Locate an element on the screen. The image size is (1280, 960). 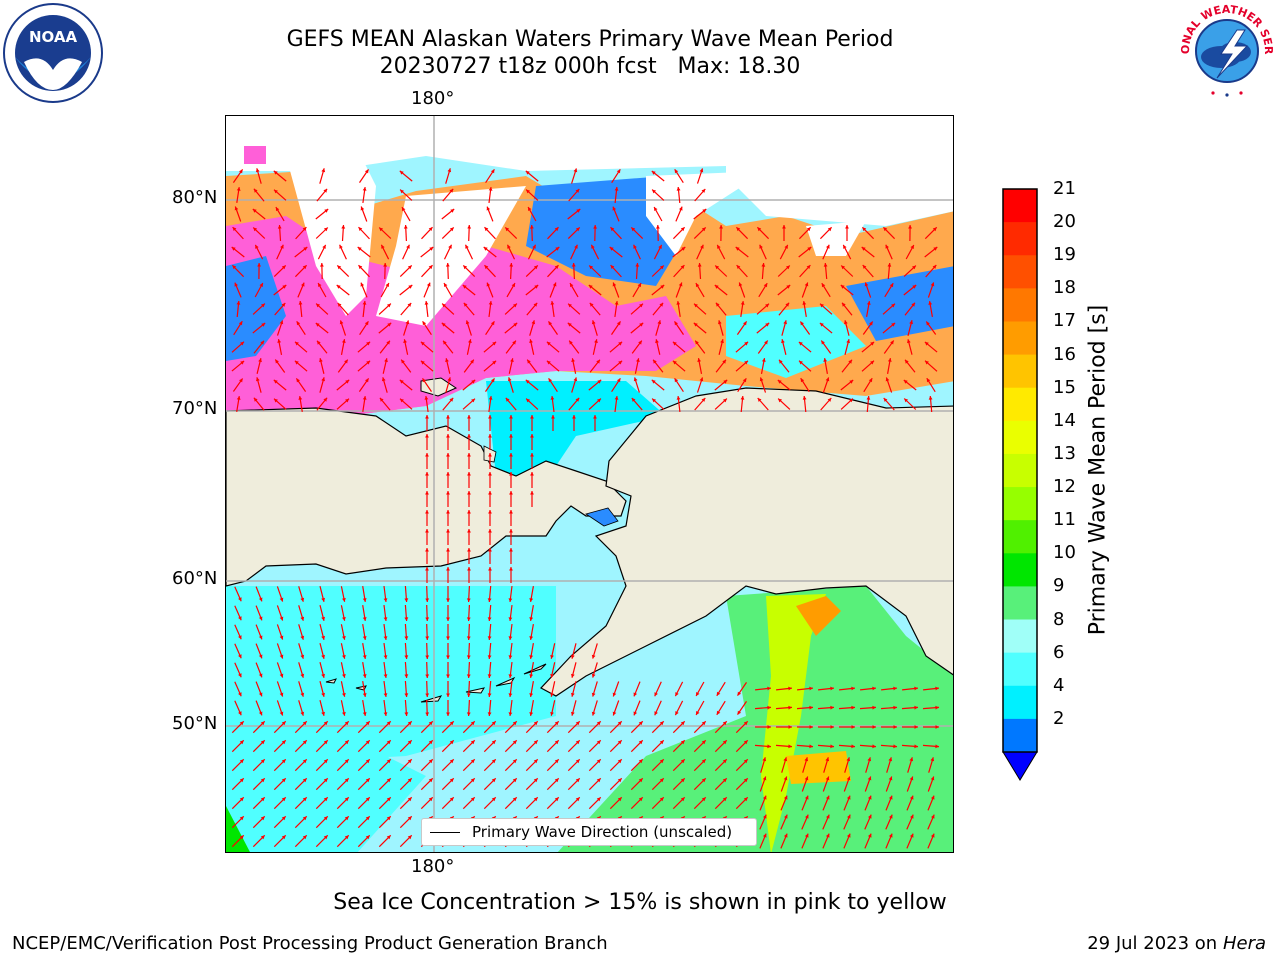
swell-yellow-core is located at coordinates (818, 767).